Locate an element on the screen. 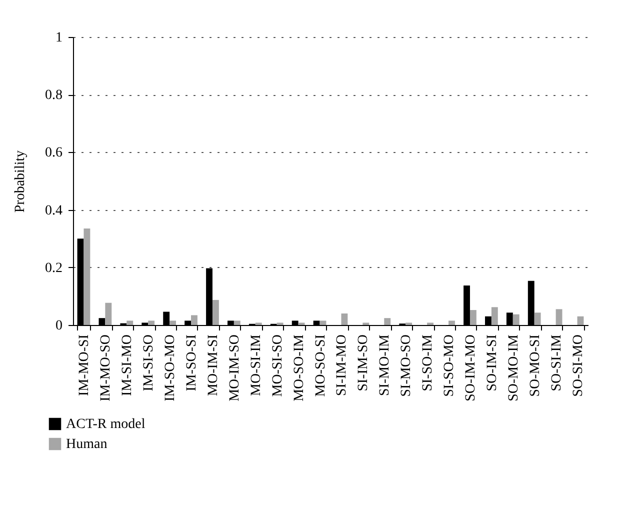  x-tick-label: IM-SI-SO is located at coordinates (149, 363).